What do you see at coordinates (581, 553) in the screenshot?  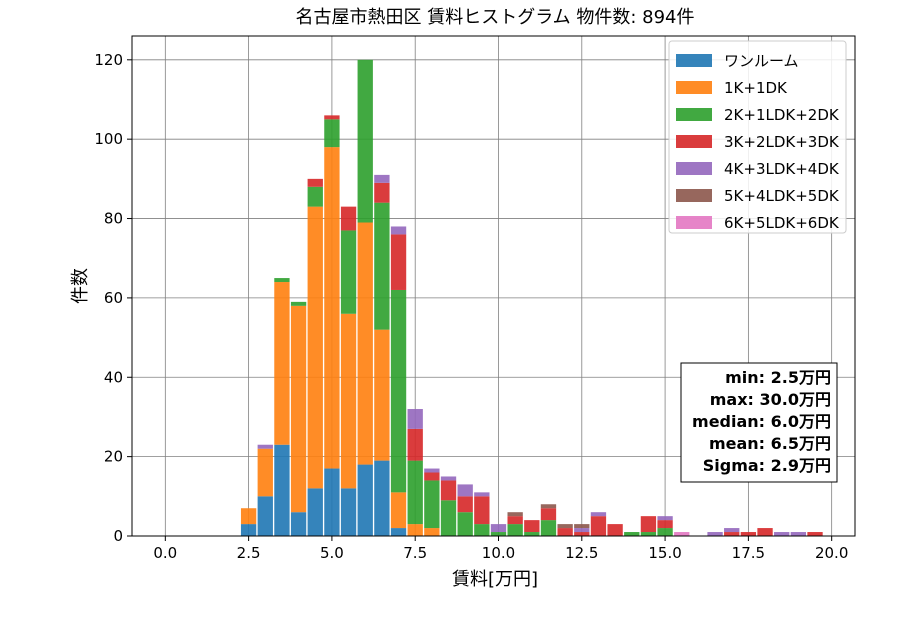 I see `x-tick-label: 12.5` at bounding box center [581, 553].